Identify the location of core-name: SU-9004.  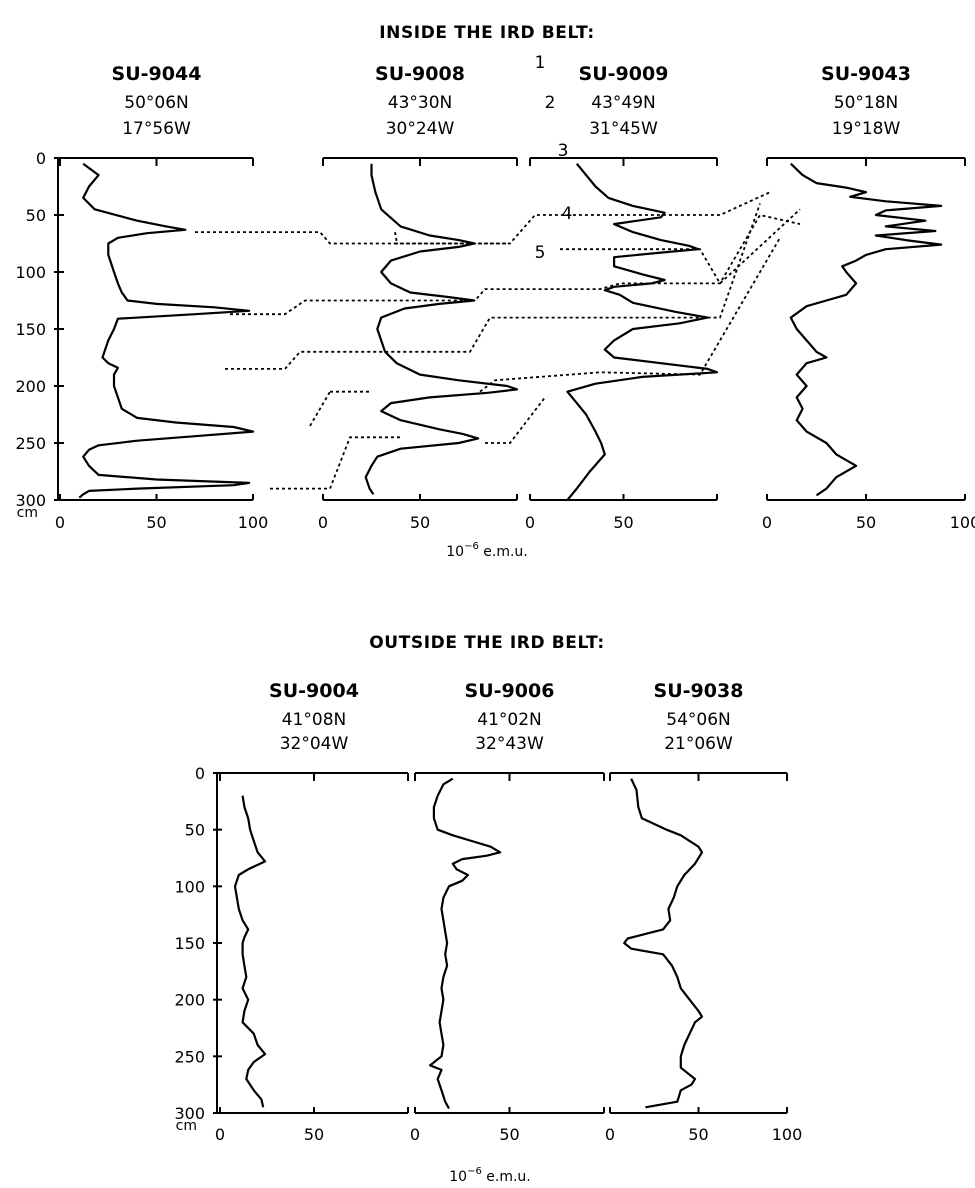
(314, 691).